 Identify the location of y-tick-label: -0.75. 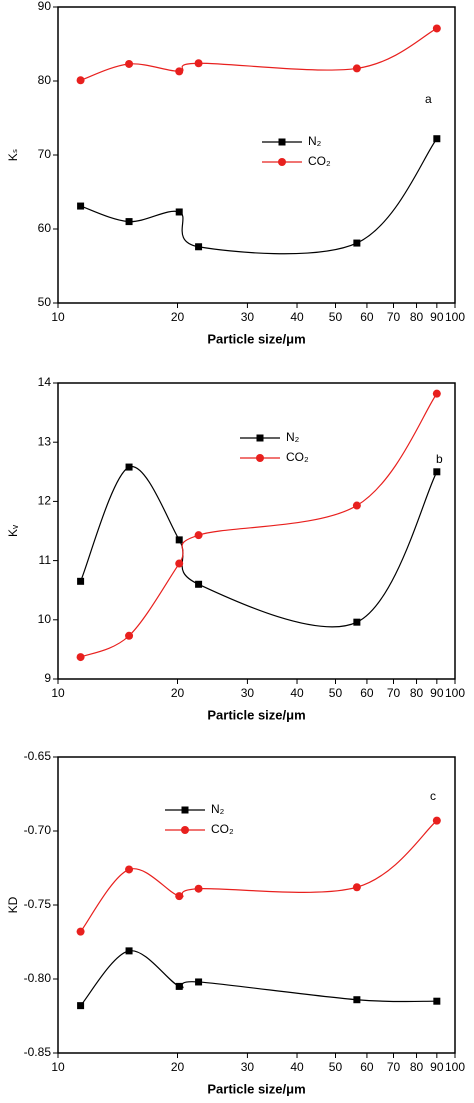
(38, 904).